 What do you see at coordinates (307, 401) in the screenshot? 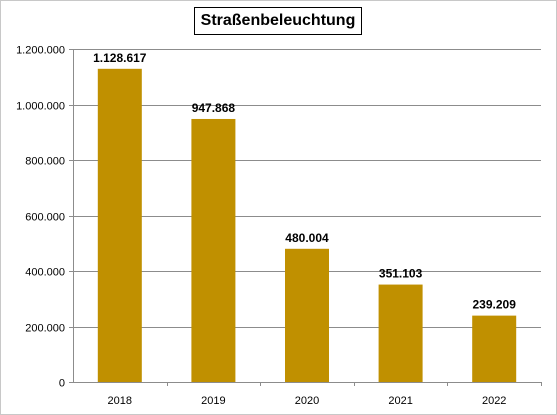
I see `x-tick-label-2020: 2020` at bounding box center [307, 401].